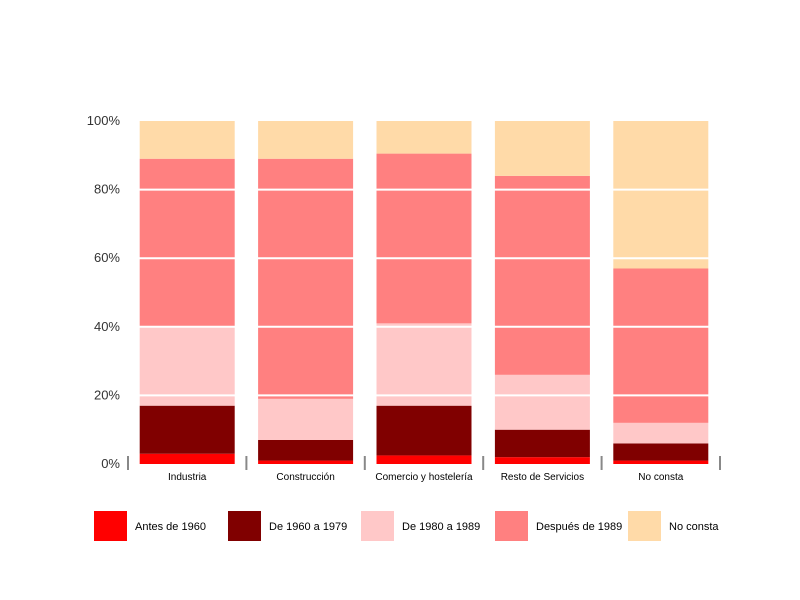 The width and height of the screenshot is (800, 600). I want to click on y-tick-label: 20%, so click(107, 394).